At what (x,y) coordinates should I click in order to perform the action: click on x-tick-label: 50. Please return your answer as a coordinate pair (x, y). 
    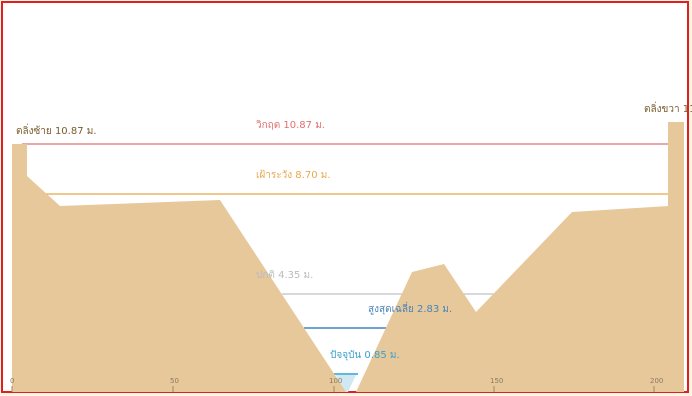
    Looking at the image, I should click on (174, 381).